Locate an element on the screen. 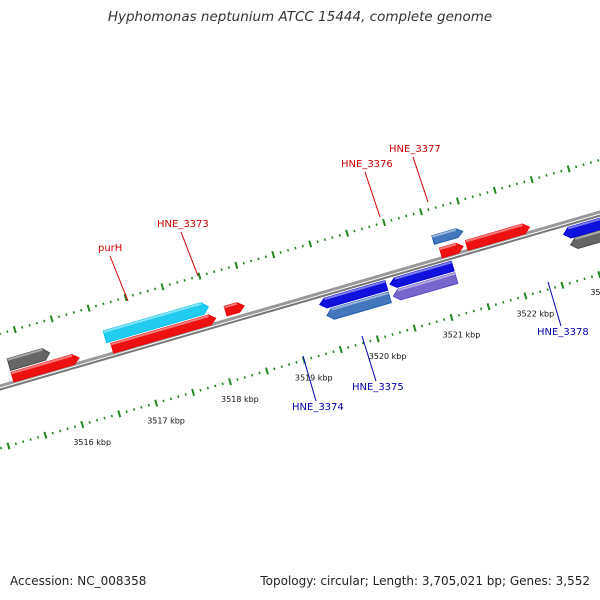 The width and height of the screenshot is (600, 600). gene-label: HNE_3373 is located at coordinates (183, 224).